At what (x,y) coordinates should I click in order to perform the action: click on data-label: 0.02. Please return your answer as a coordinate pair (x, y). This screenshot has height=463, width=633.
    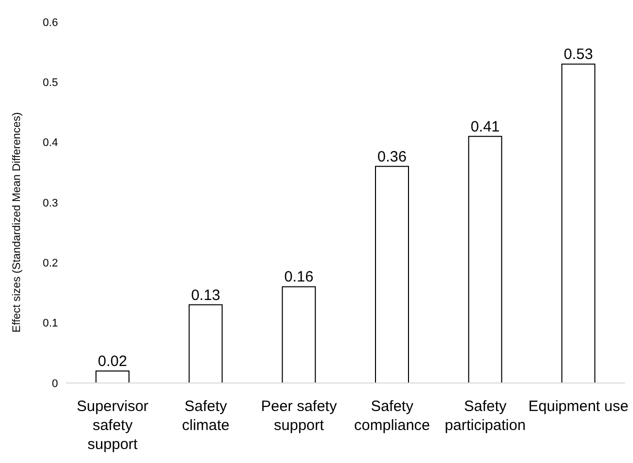
    Looking at the image, I should click on (113, 361).